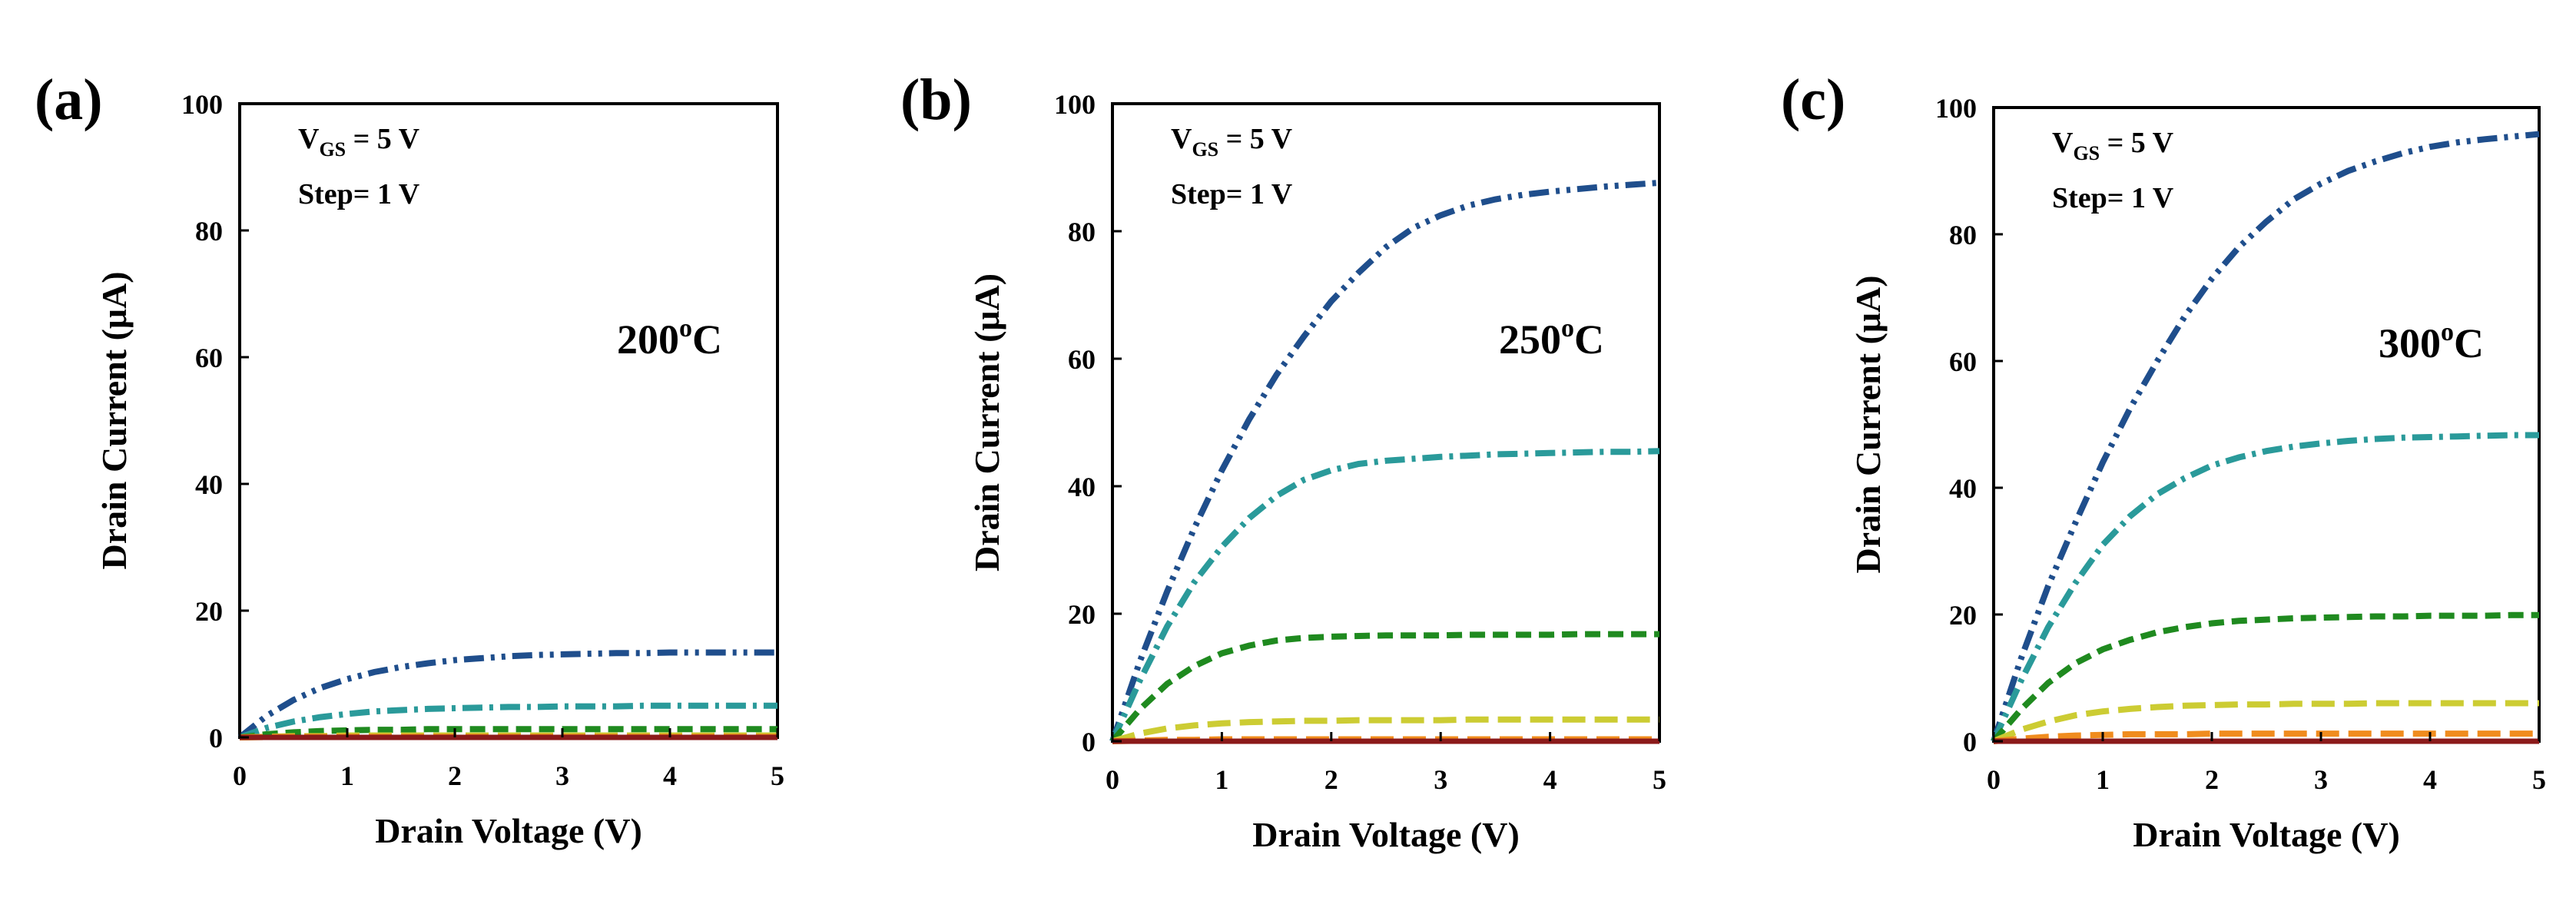 This screenshot has height=901, width=2576. Describe the element at coordinates (1530, 339) in the screenshot. I see `temperature-value: 250` at that location.